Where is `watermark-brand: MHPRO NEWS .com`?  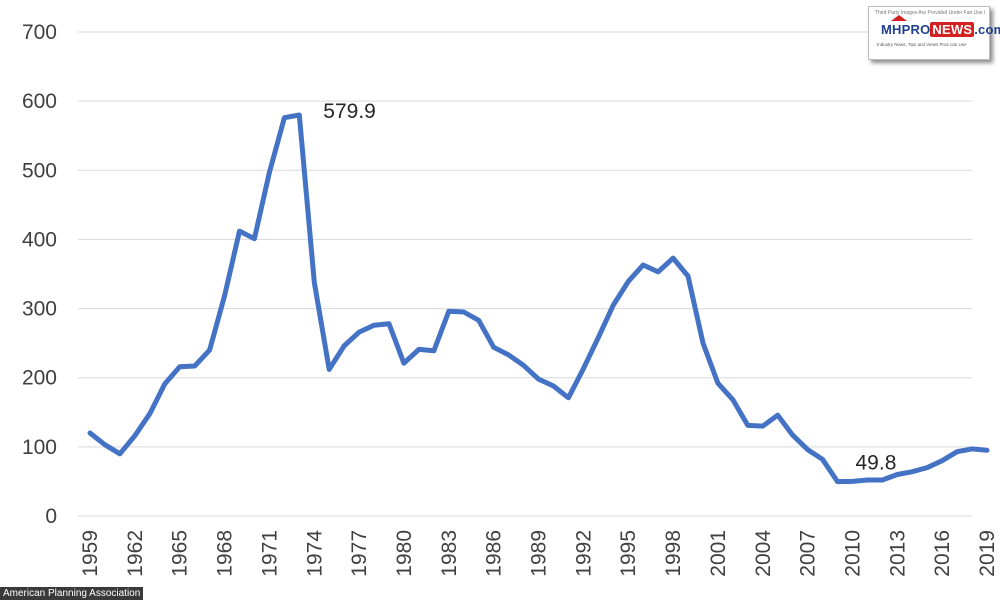
watermark-brand: MHPRO NEWS .com is located at coordinates (940, 29).